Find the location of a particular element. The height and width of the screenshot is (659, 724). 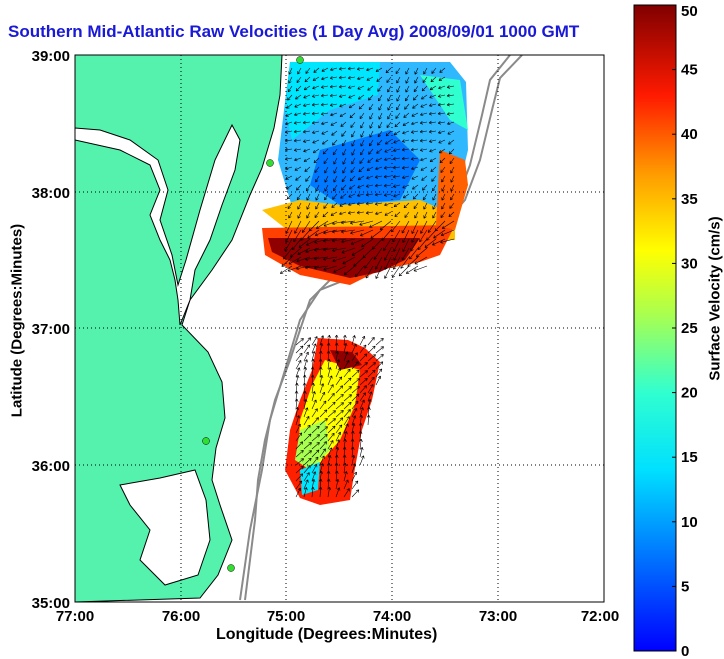

colorbar is located at coordinates (655, 328).